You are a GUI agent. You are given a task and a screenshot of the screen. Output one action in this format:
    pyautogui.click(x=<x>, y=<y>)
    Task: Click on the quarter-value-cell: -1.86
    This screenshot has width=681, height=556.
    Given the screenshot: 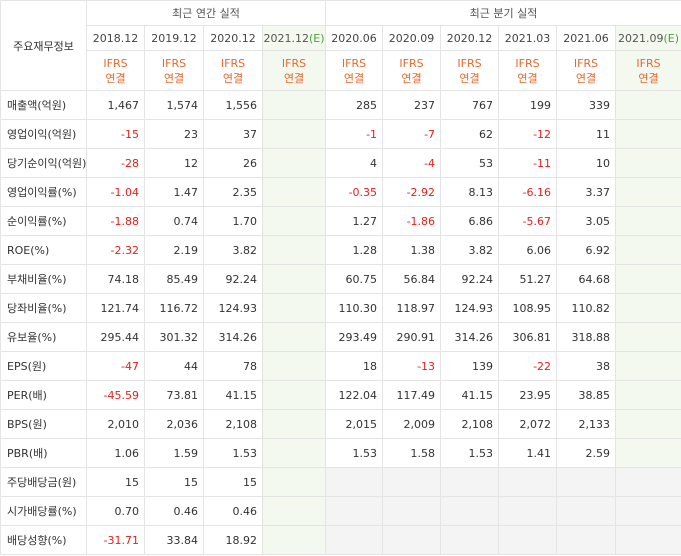 What is the action you would take?
    pyautogui.click(x=412, y=221)
    